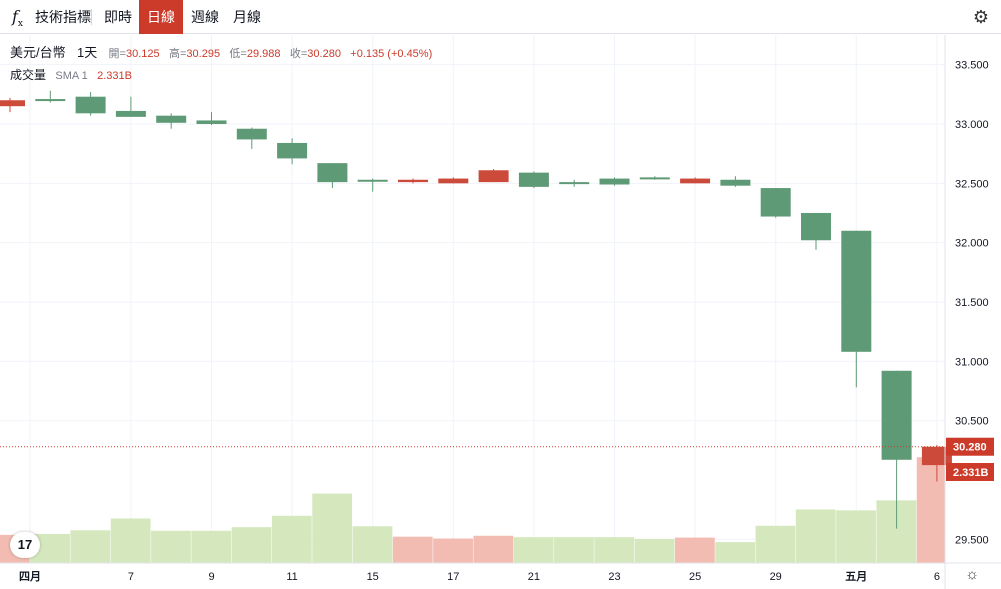 The height and width of the screenshot is (589, 1001). Describe the element at coordinates (856, 576) in the screenshot. I see `x-tick-label: 五月` at that location.